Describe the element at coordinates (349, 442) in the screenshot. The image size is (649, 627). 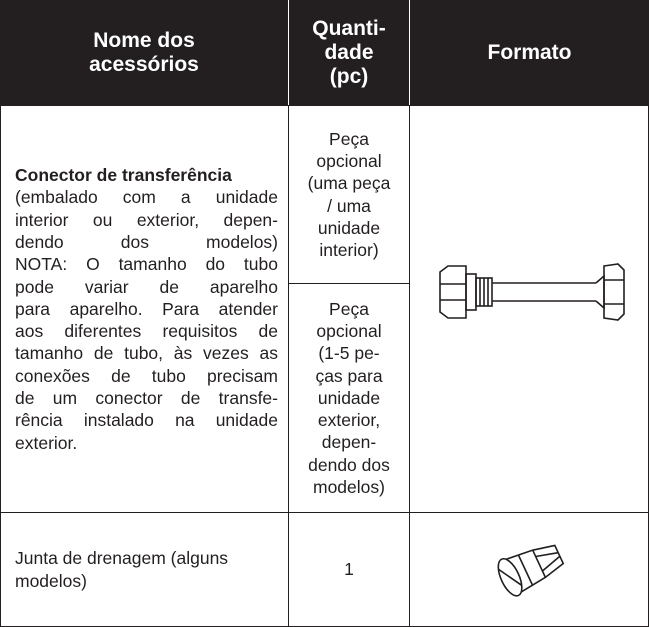
I see `text-line: depen-` at that location.